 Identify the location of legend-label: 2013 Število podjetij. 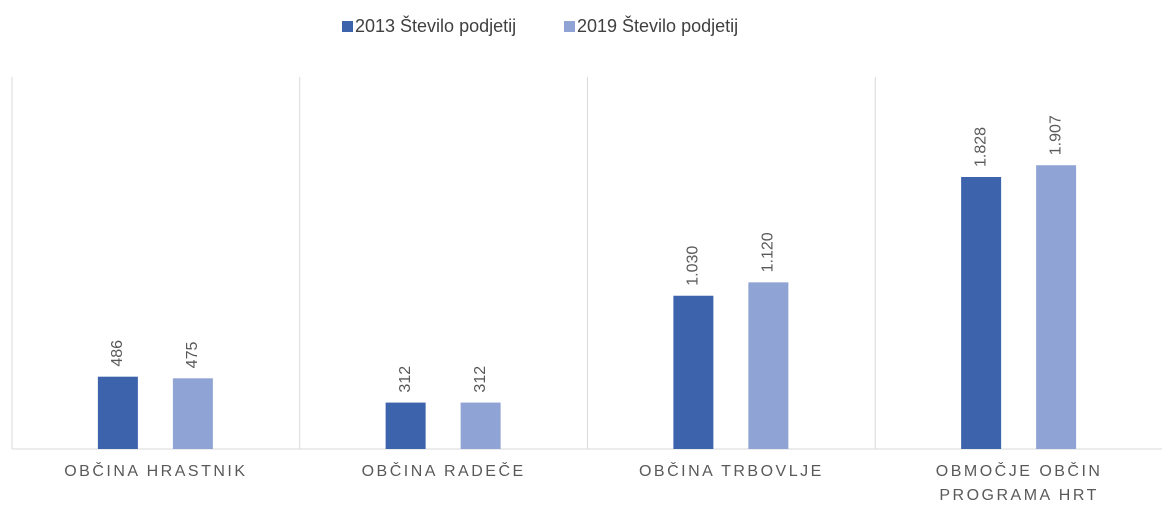
(435, 25).